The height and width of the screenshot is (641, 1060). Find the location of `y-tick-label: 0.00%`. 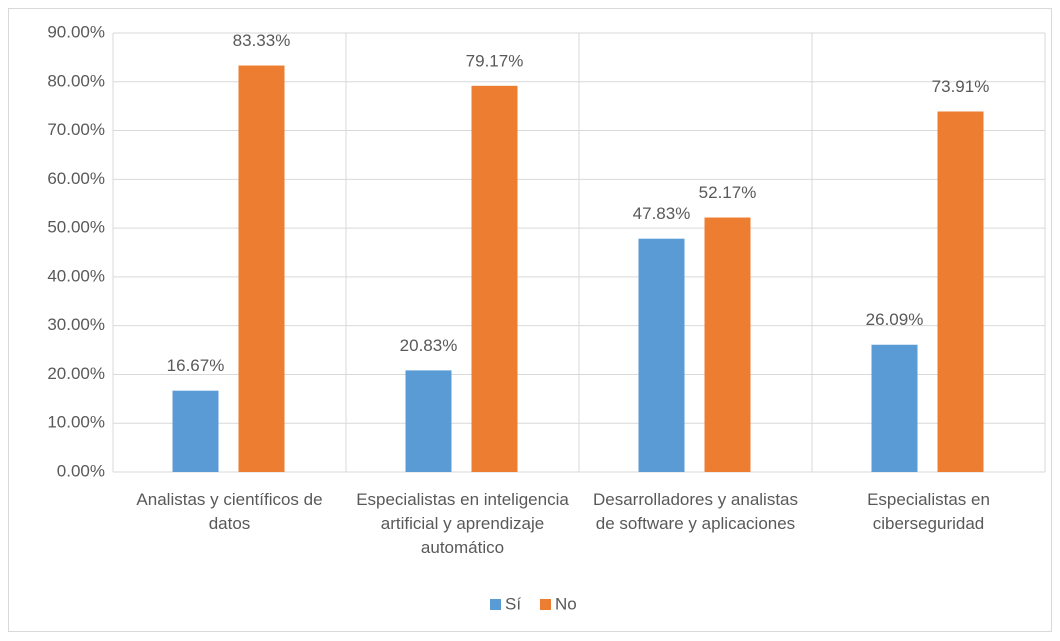

y-tick-label: 0.00% is located at coordinates (81, 470).